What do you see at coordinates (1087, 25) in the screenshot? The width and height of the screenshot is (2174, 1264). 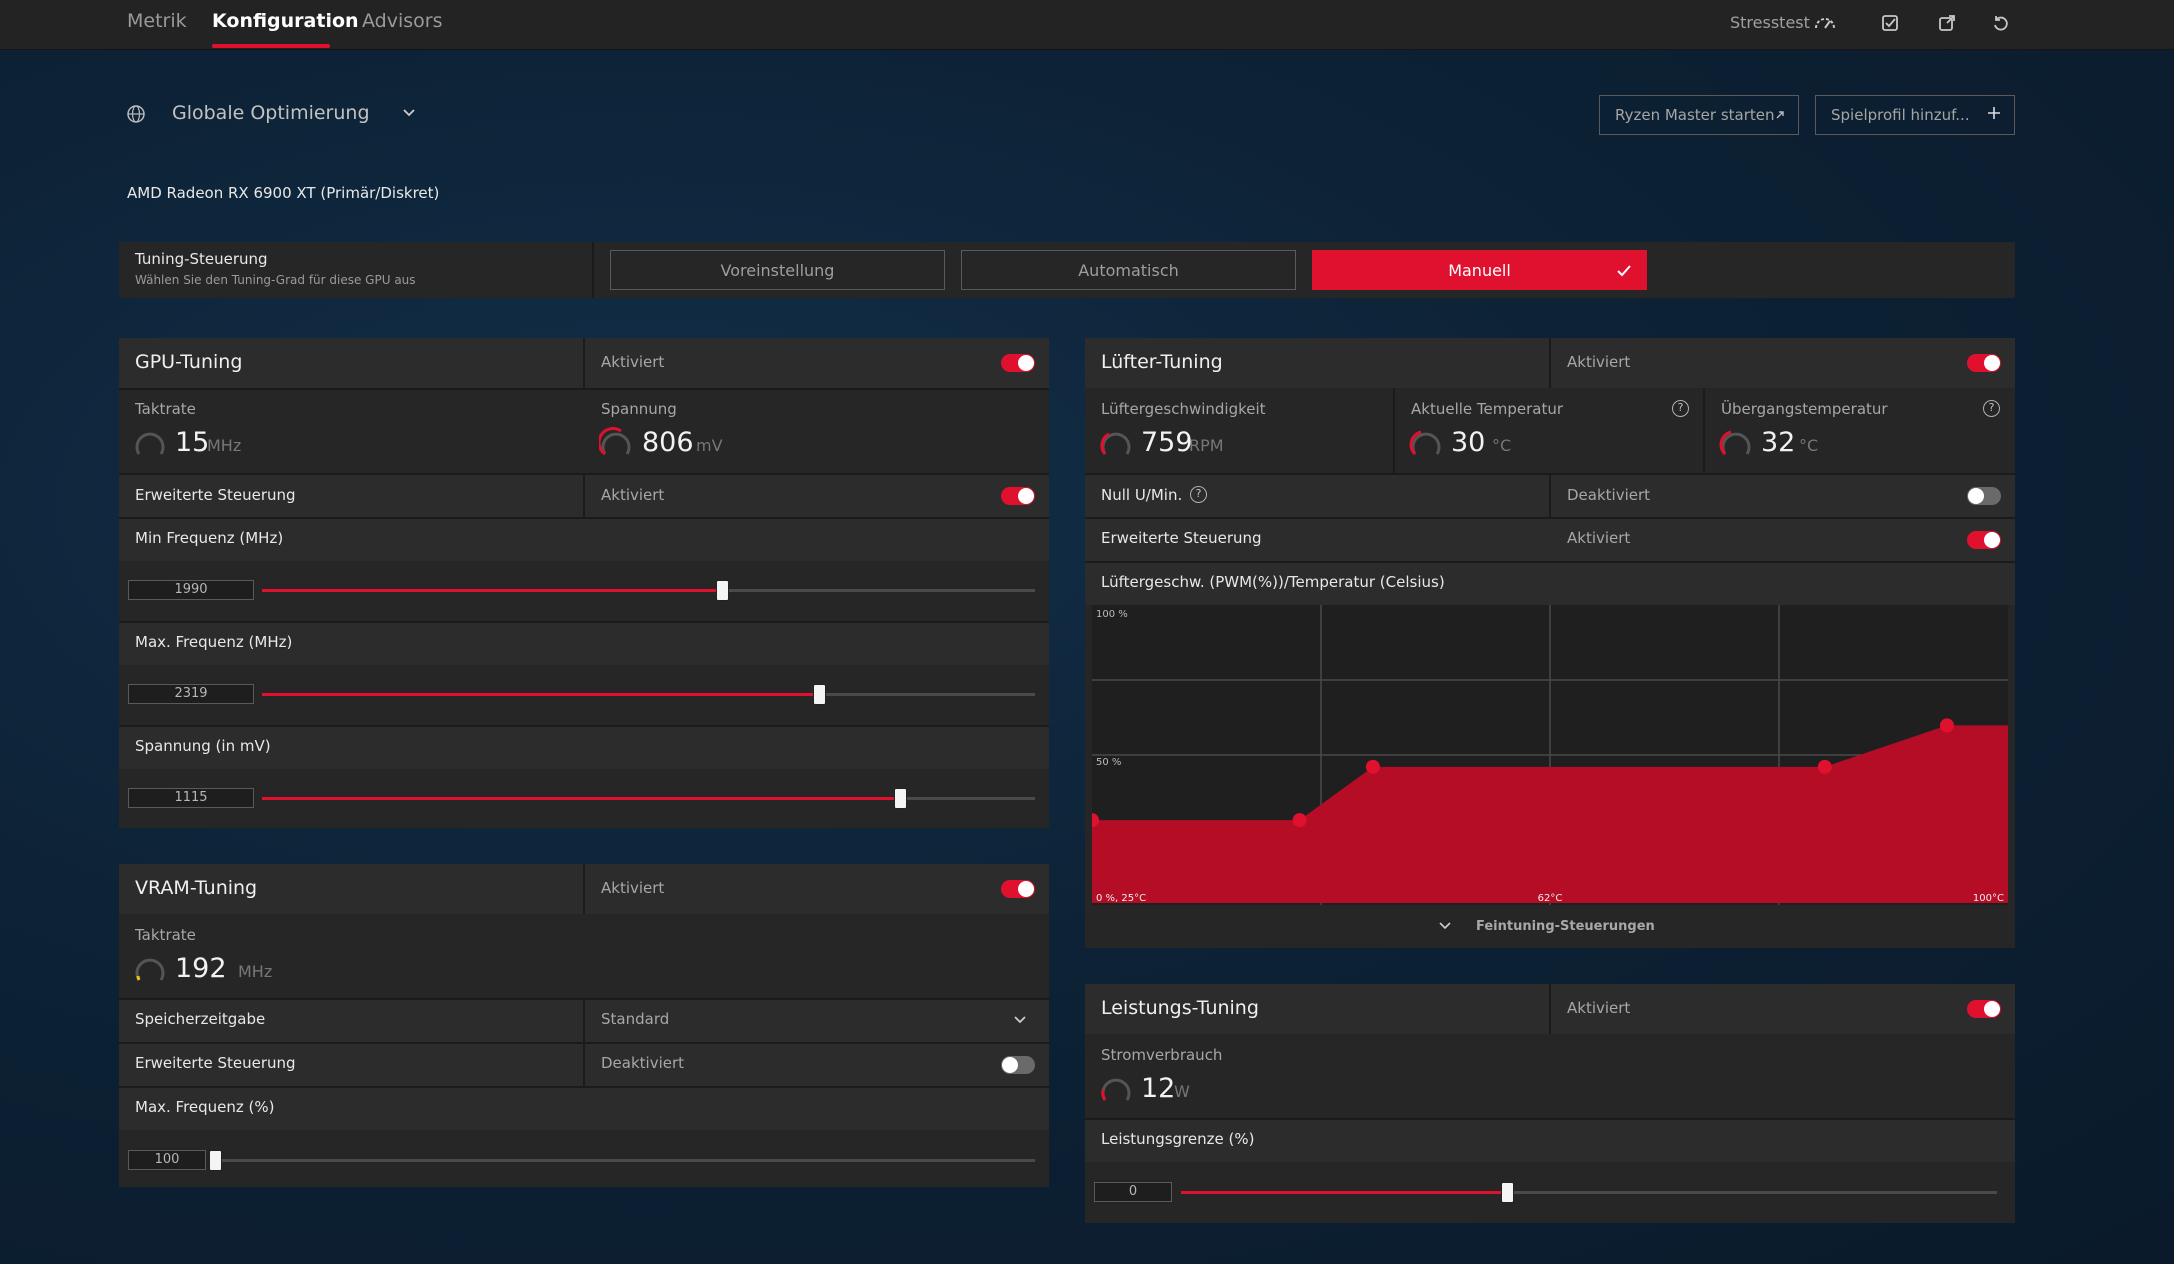 I see `top-bar: Metrik Konfiguration Advisors Stresstest` at bounding box center [1087, 25].